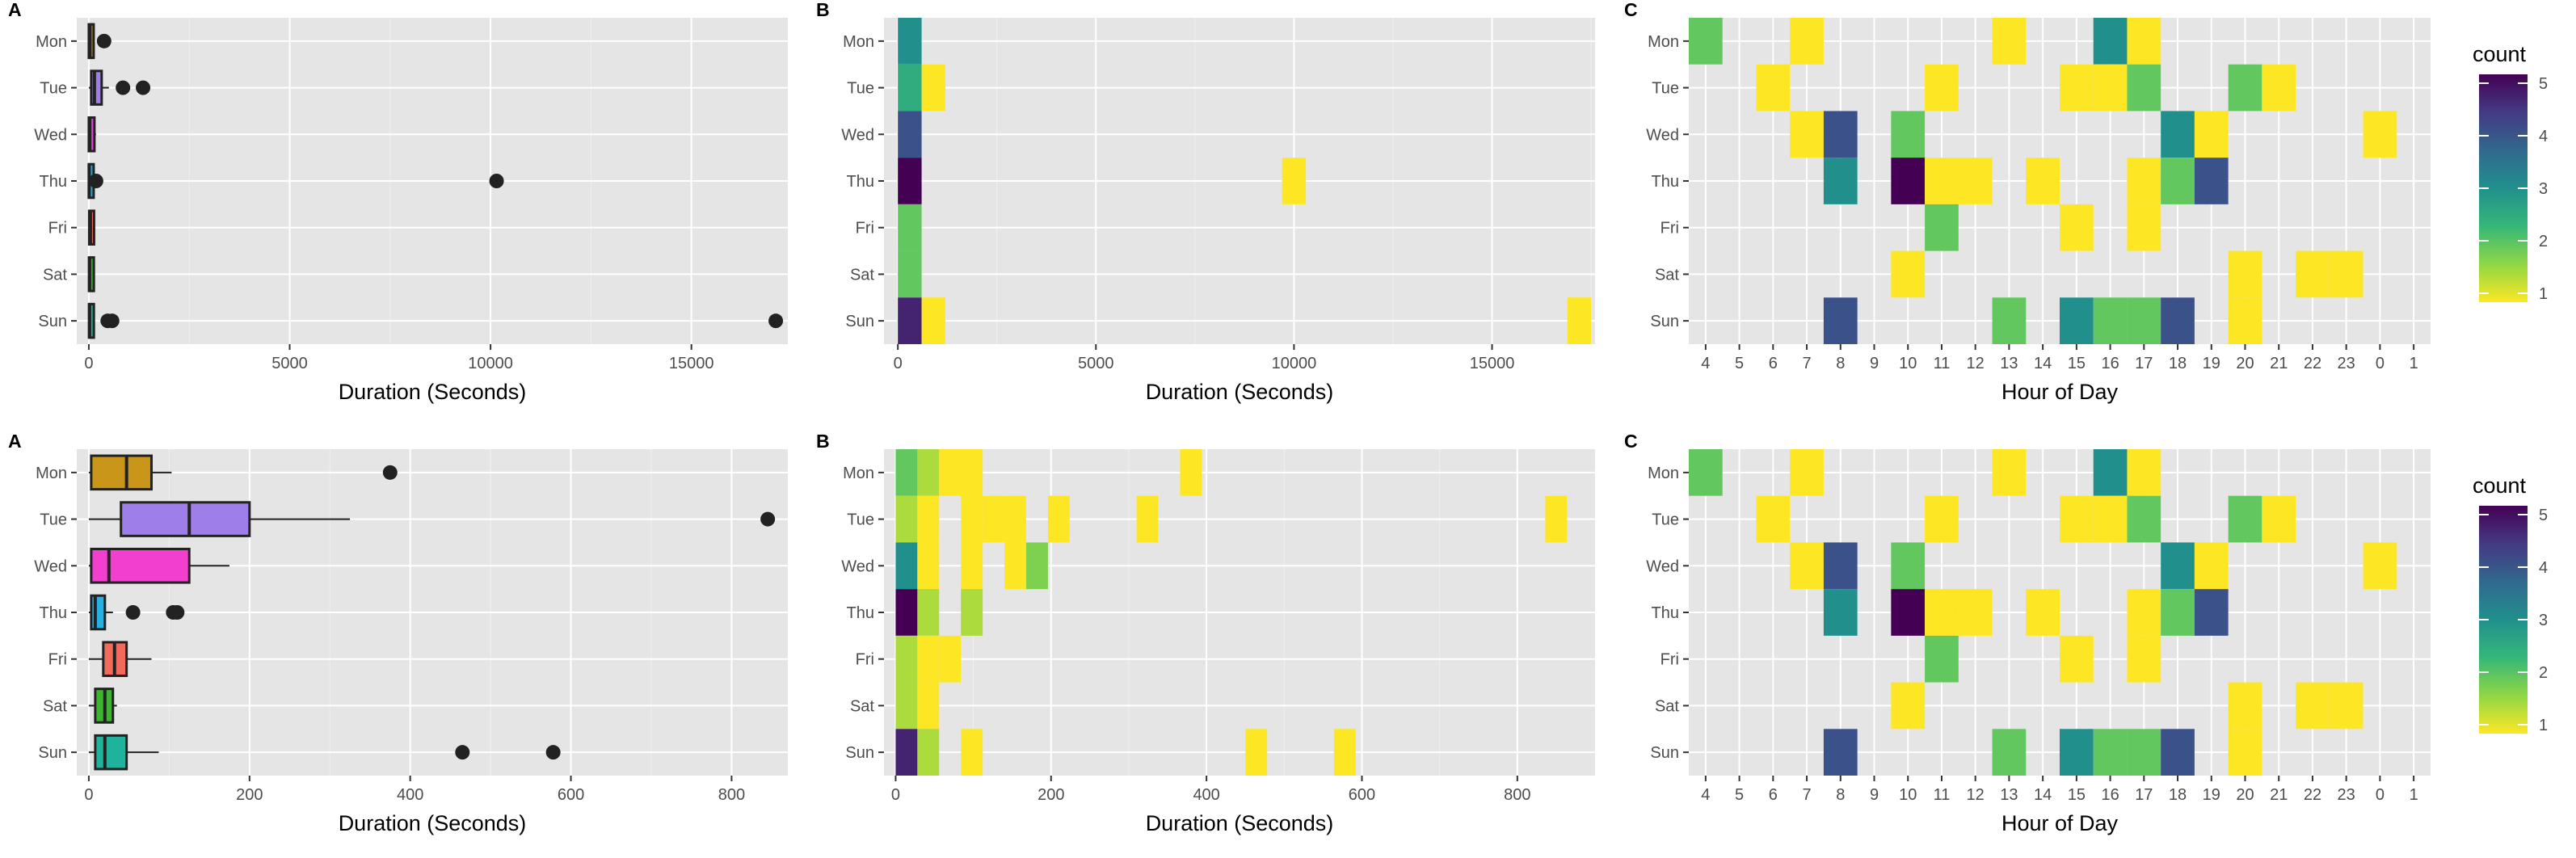  Describe the element at coordinates (289, 363) in the screenshot. I see `x-tick-label: 5000` at that location.